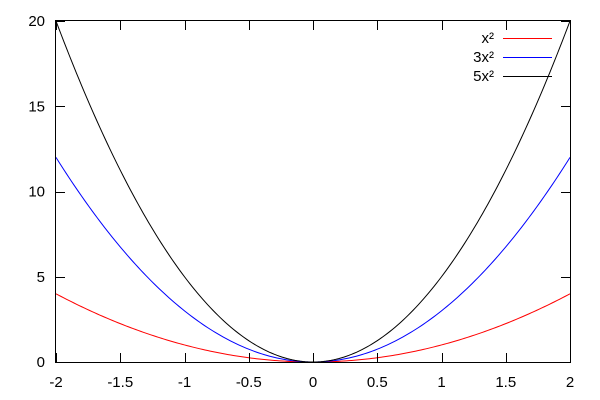 The width and height of the screenshot is (600, 400). What do you see at coordinates (377, 382) in the screenshot?
I see `x-tick-label: 0.5` at bounding box center [377, 382].